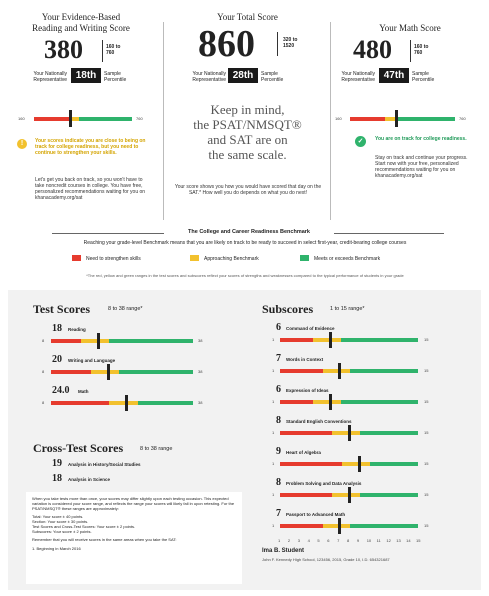 The width and height of the screenshot is (489, 596). I want to click on subscores-range: 1 to 15 range*, so click(347, 309).